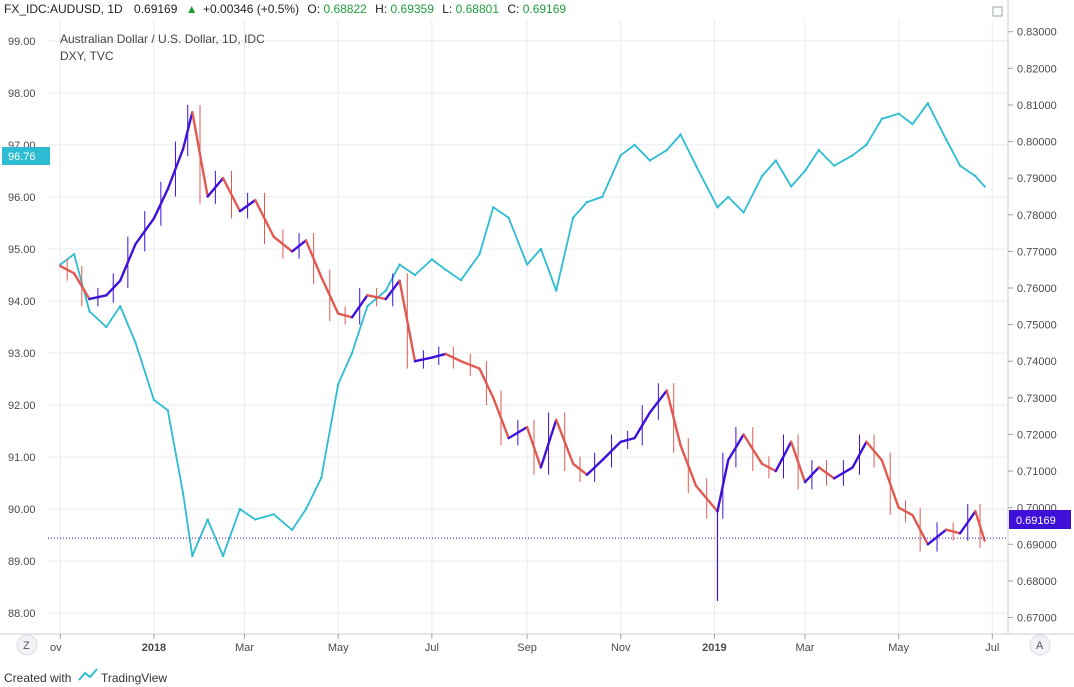  What do you see at coordinates (997, 11) in the screenshot?
I see `settings-square-icon` at bounding box center [997, 11].